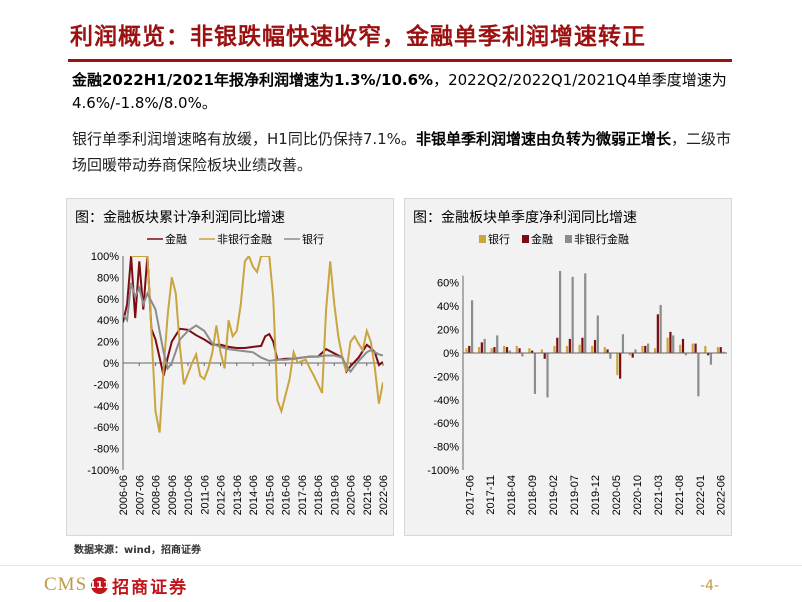 Image resolution: width=802 pixels, height=602 pixels. Describe the element at coordinates (319, 495) in the screenshot. I see `x-tick-label: 2018-06` at that location.